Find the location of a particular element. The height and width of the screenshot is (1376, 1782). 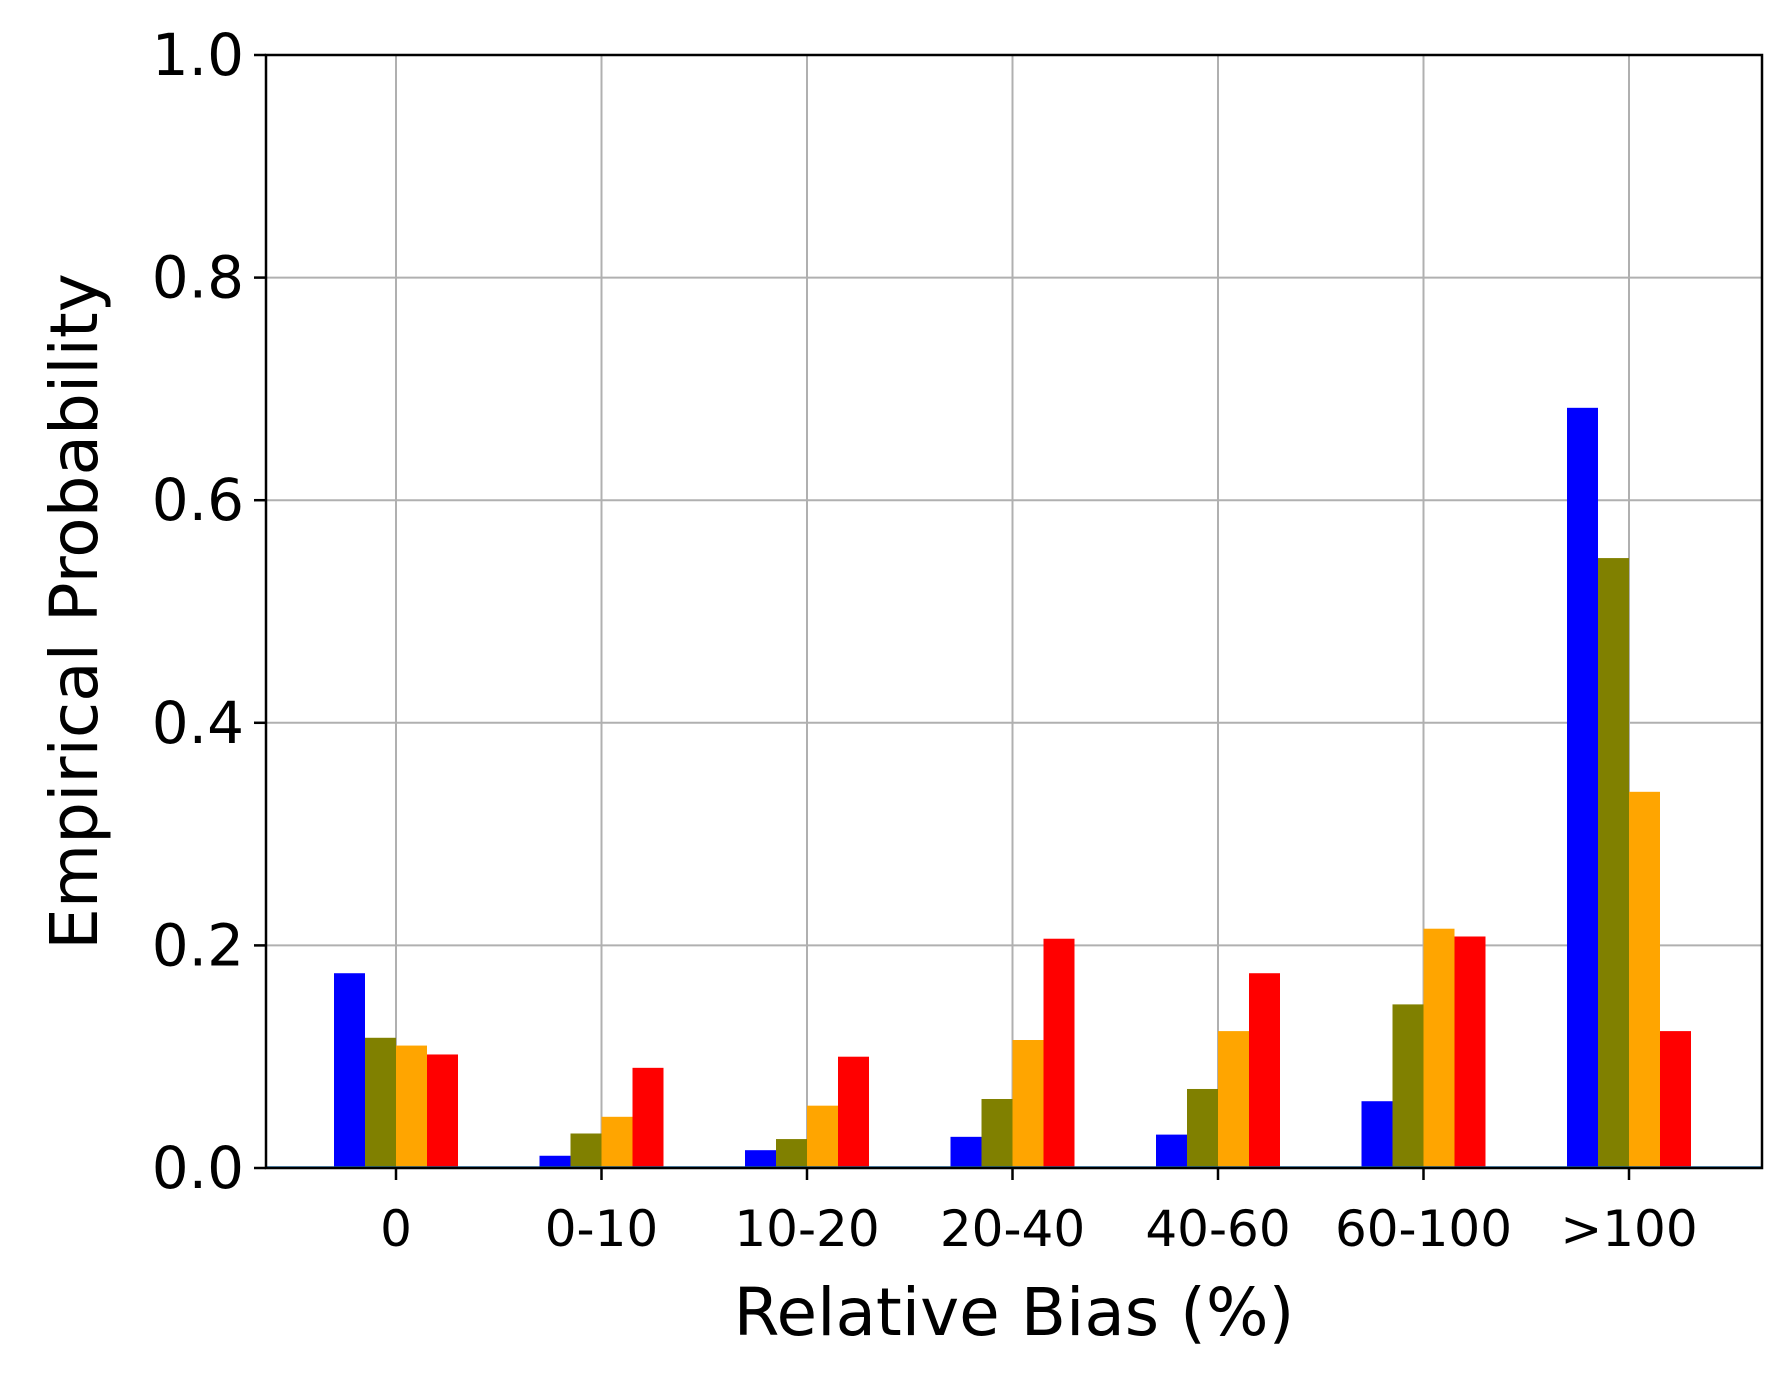

x-tick-label: >100 is located at coordinates (1628, 1229).